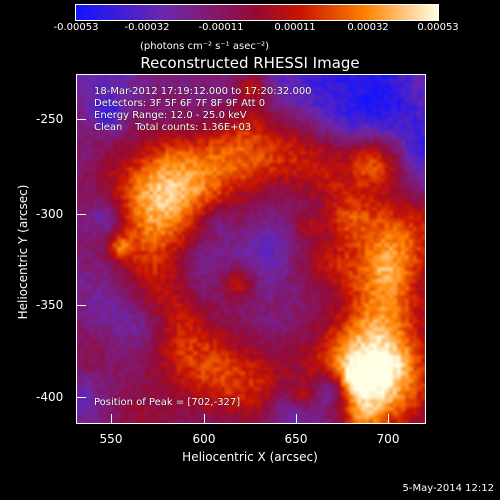  I want to click on y-tick-label: -350, so click(50, 305).